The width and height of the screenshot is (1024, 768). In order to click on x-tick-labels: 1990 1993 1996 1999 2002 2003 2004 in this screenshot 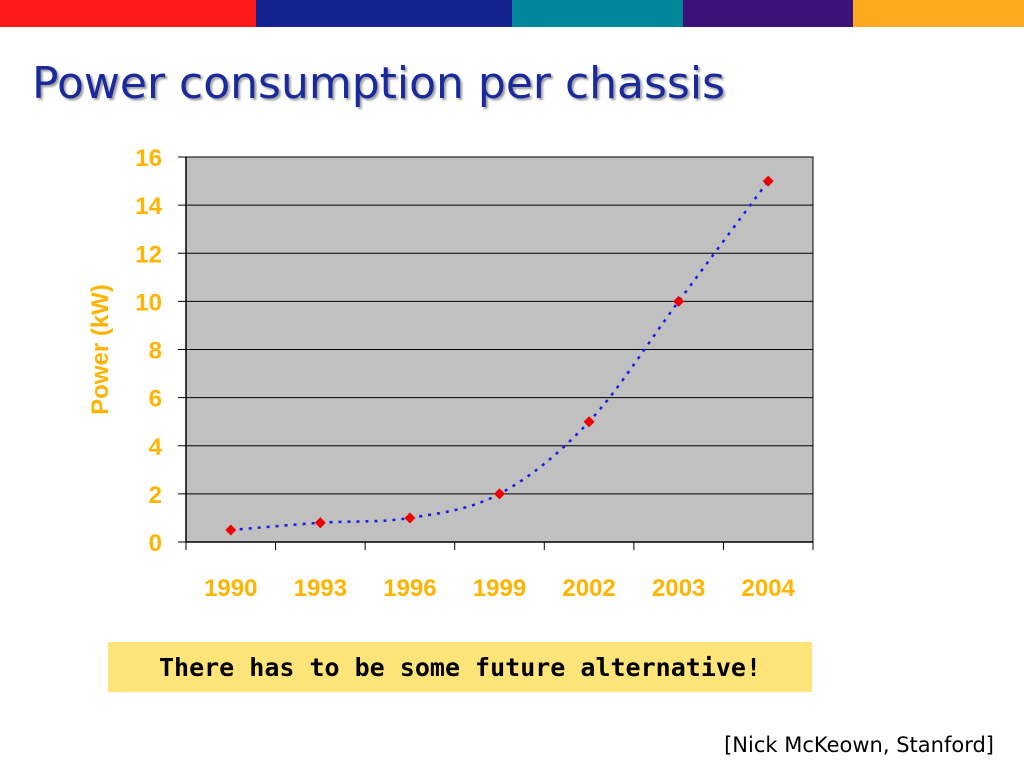, I will do `click(499, 588)`.